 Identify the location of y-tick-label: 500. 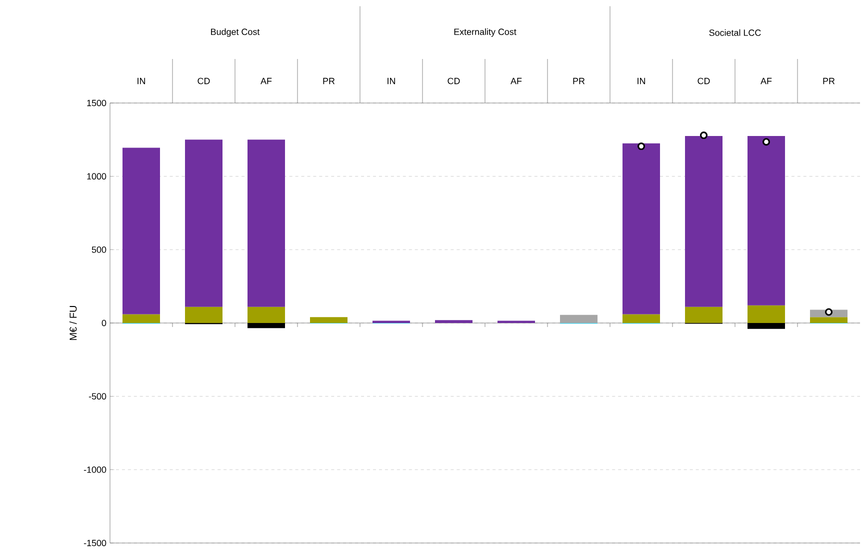
(99, 249).